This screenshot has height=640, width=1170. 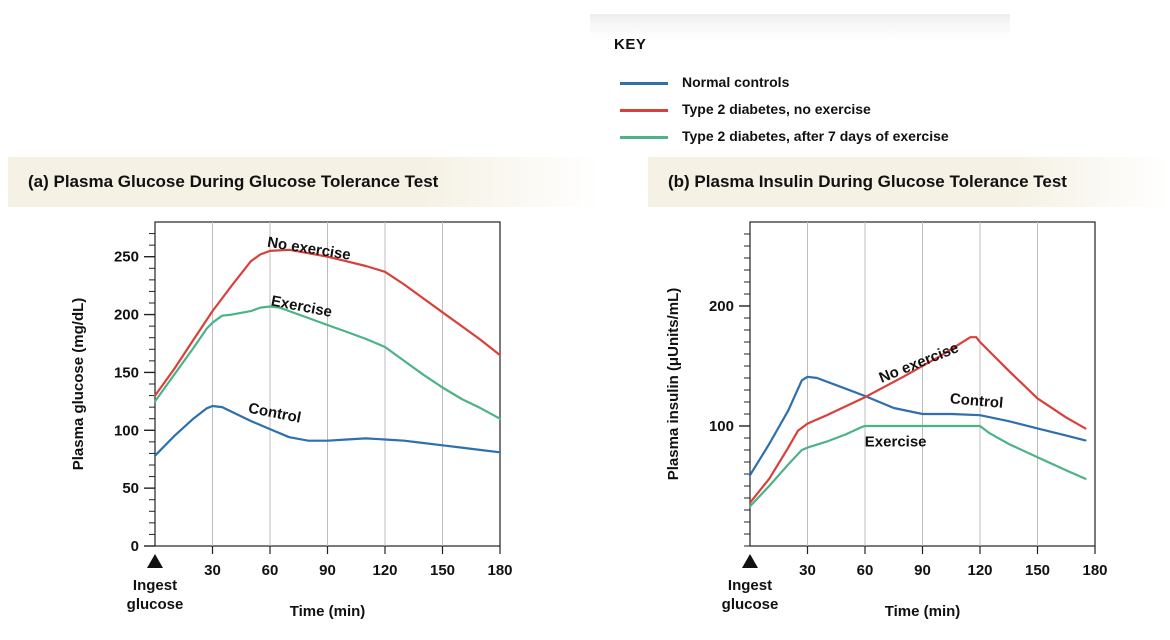 What do you see at coordinates (919, 362) in the screenshot?
I see `insulin-curve-label-no-exercise: No exercise` at bounding box center [919, 362].